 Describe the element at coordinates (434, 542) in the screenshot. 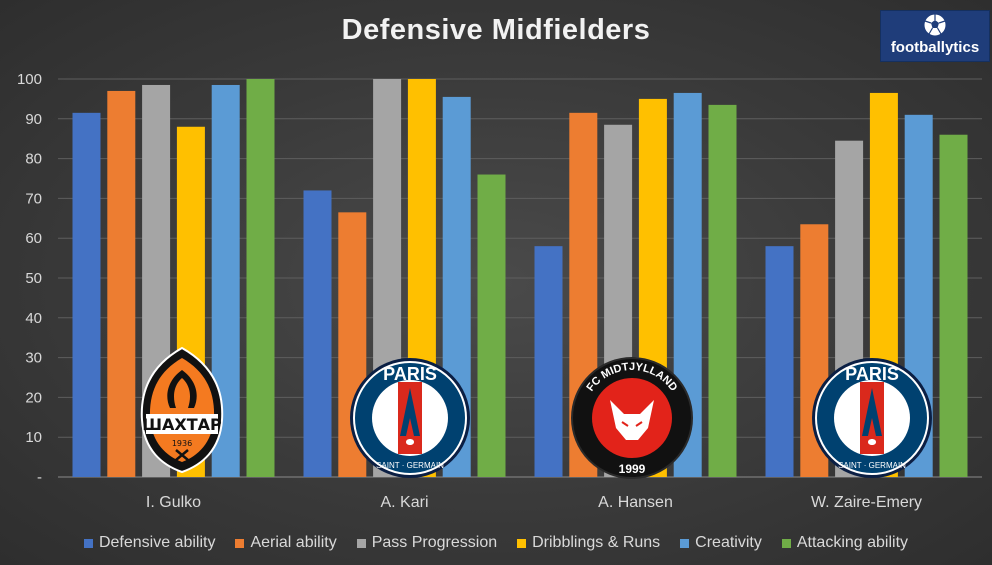

I see `legend-label: Pass Progression` at that location.